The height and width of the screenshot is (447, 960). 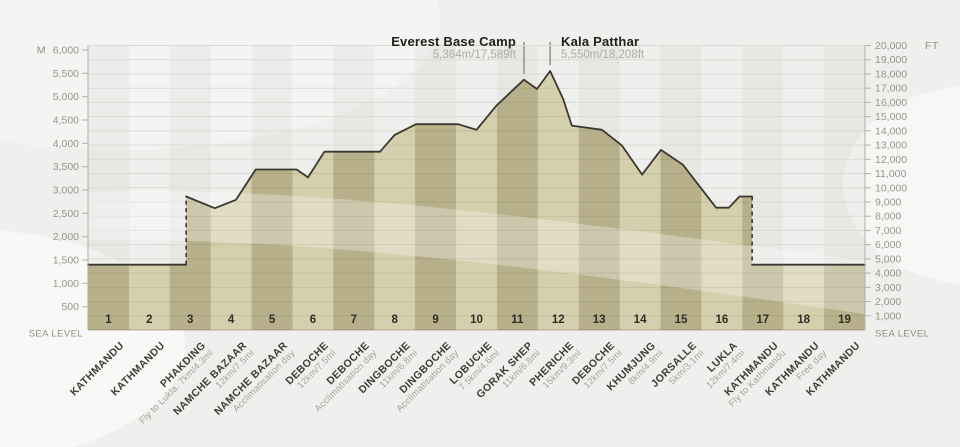 What do you see at coordinates (66, 167) in the screenshot?
I see `left-axis-tick-label: 3,500` at bounding box center [66, 167].